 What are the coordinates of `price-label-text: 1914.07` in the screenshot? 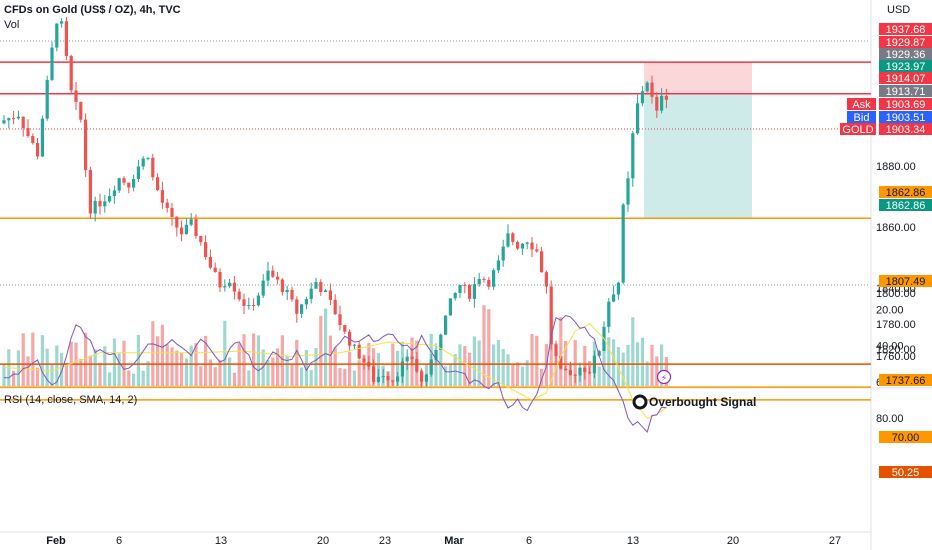 It's located at (906, 79).